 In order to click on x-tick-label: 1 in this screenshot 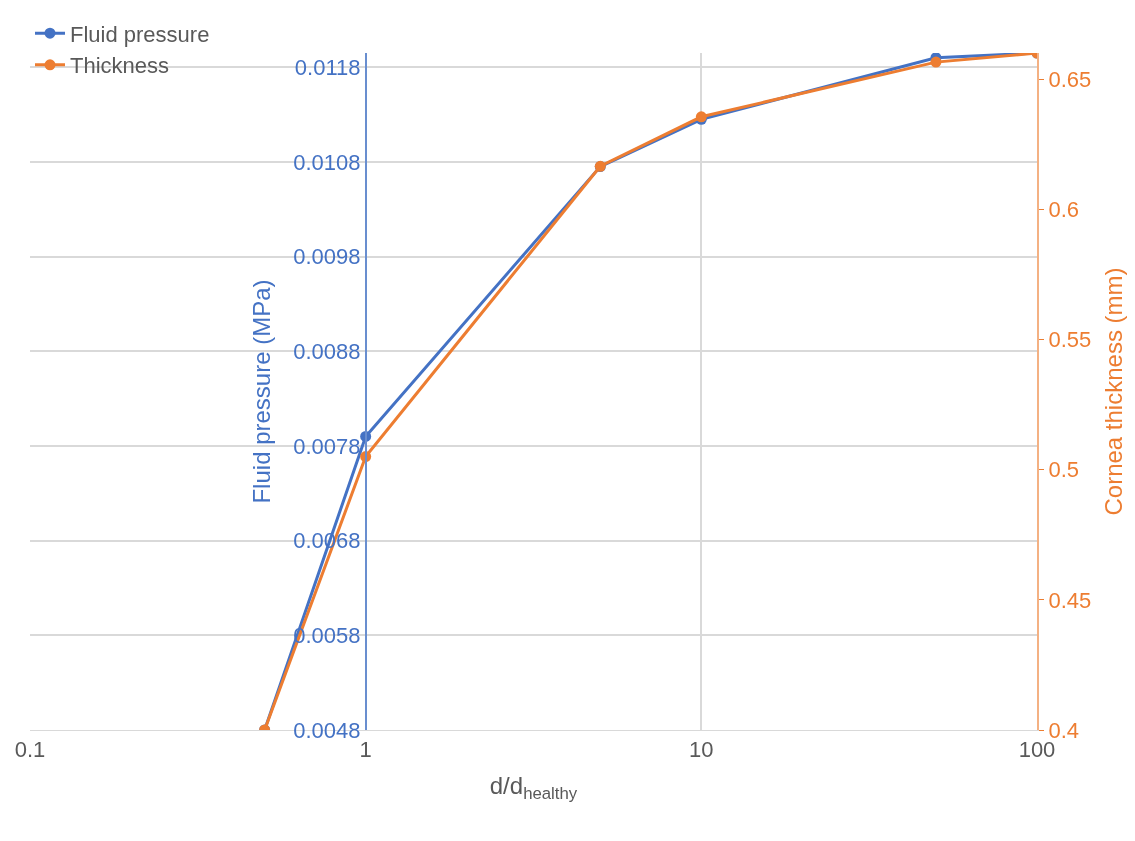, I will do `click(365, 750)`.